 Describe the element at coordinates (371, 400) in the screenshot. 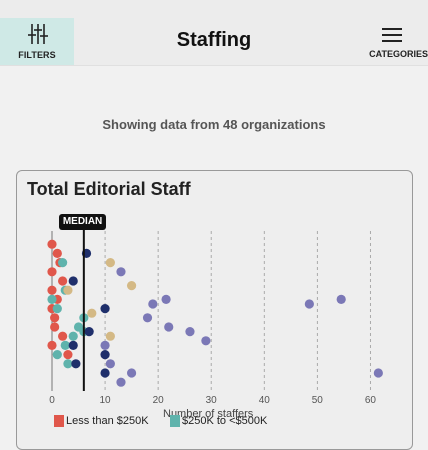

I see `x-tick-label: 60` at that location.